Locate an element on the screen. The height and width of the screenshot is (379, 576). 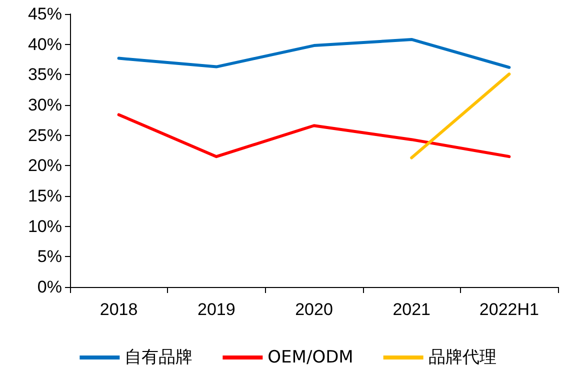
x-tick-label: 2019 is located at coordinates (216, 309).